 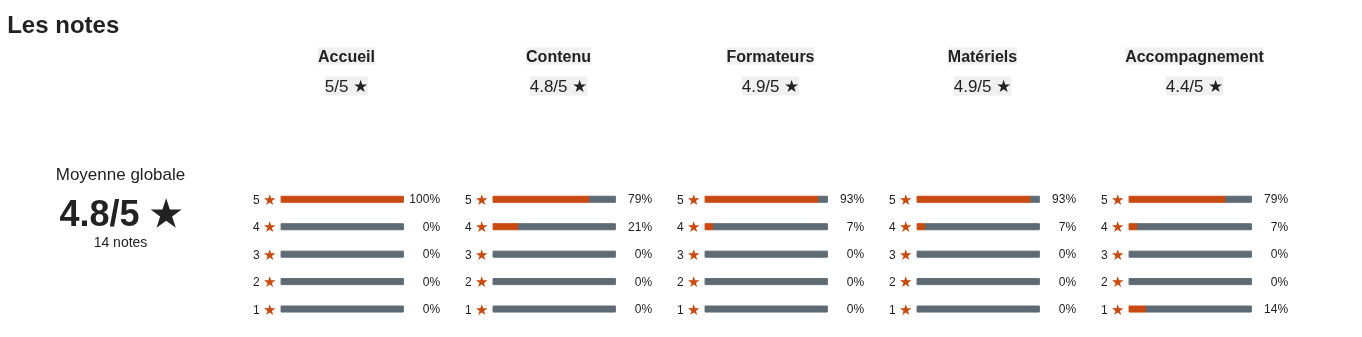 What do you see at coordinates (558, 56) in the screenshot?
I see `chart-title: Contenu` at bounding box center [558, 56].